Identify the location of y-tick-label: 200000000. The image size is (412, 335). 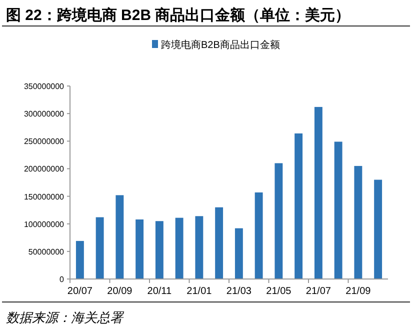
(44, 169).